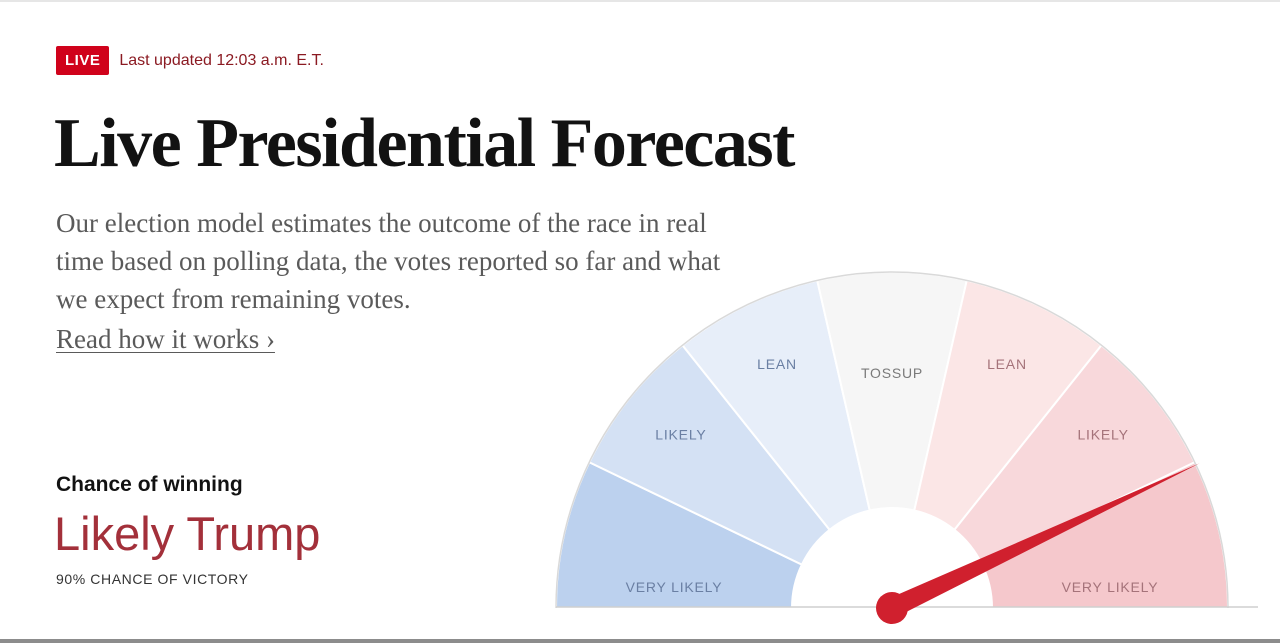 The image size is (1280, 643). I want to click on gauge-label-lean-right: LEAN, so click(1007, 364).